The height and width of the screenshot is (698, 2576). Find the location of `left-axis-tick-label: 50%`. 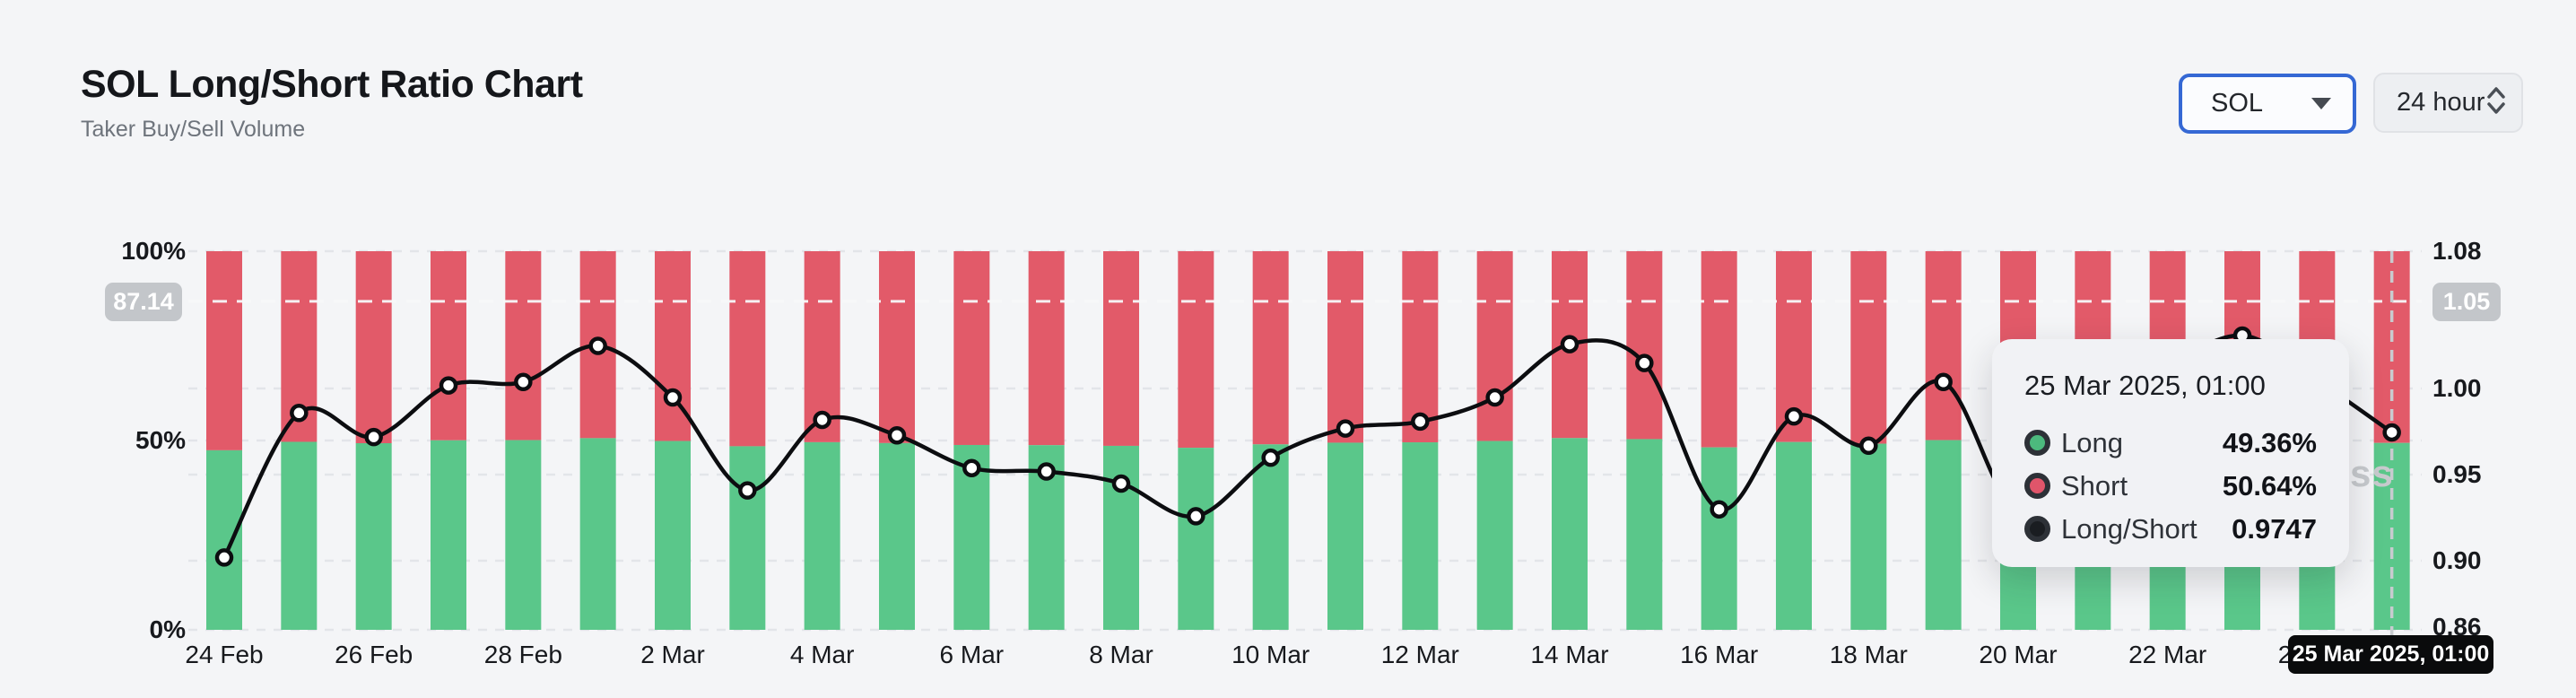

left-axis-tick-label: 50% is located at coordinates (160, 440).